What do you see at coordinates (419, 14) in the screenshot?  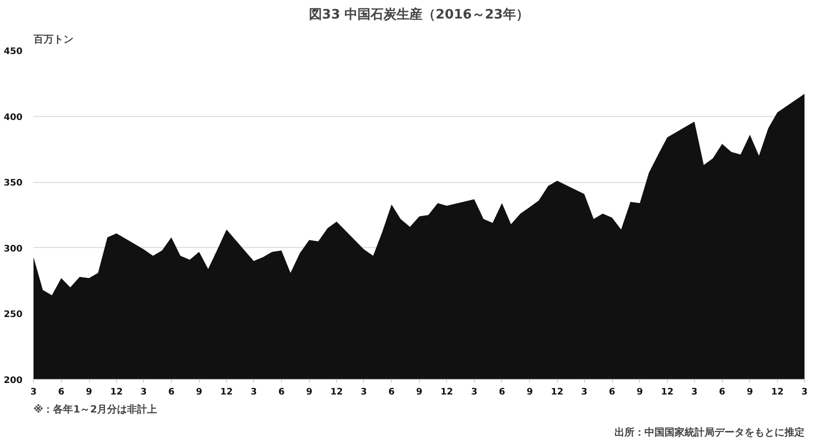 I see `chart-title: 図33 中国石炭生産（2016～23年）` at bounding box center [419, 14].